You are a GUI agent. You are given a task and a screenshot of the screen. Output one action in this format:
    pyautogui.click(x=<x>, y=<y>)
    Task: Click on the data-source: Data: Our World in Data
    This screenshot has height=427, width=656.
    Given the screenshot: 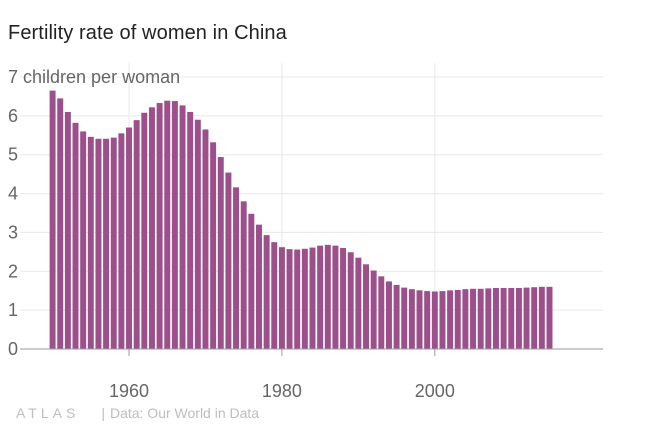 What is the action you would take?
    pyautogui.click(x=184, y=413)
    